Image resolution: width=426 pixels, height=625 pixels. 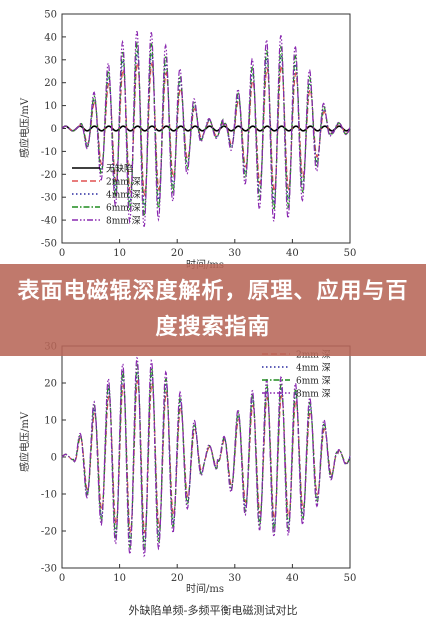 What do you see at coordinates (24, 441) in the screenshot?
I see `bottom-ylabel: 感应电压/mV` at bounding box center [24, 441].